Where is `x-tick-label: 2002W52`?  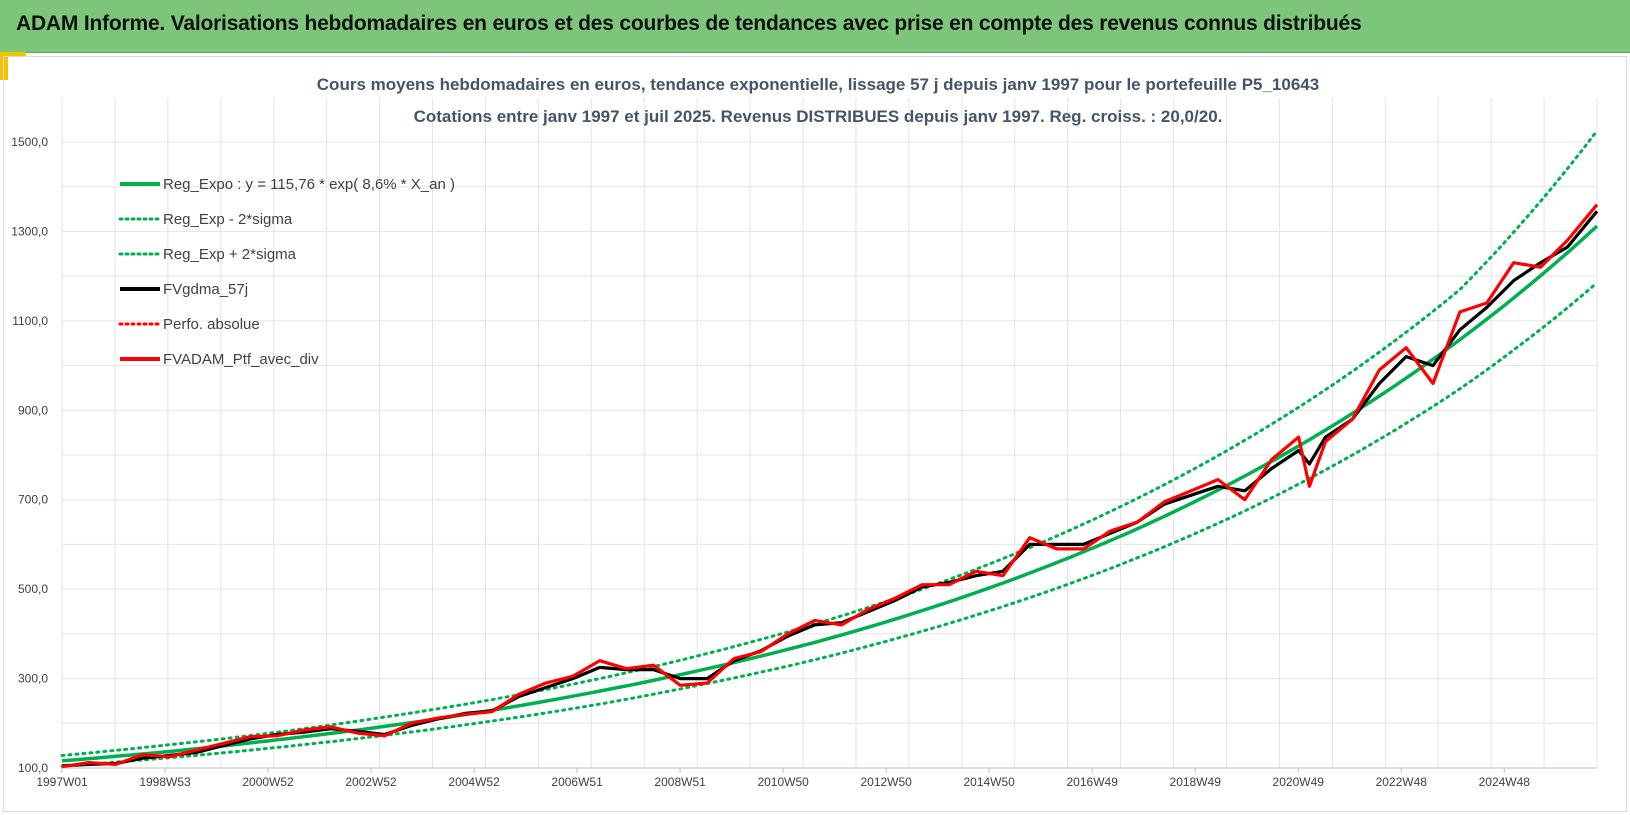 x-tick-label: 2002W52 is located at coordinates (371, 782).